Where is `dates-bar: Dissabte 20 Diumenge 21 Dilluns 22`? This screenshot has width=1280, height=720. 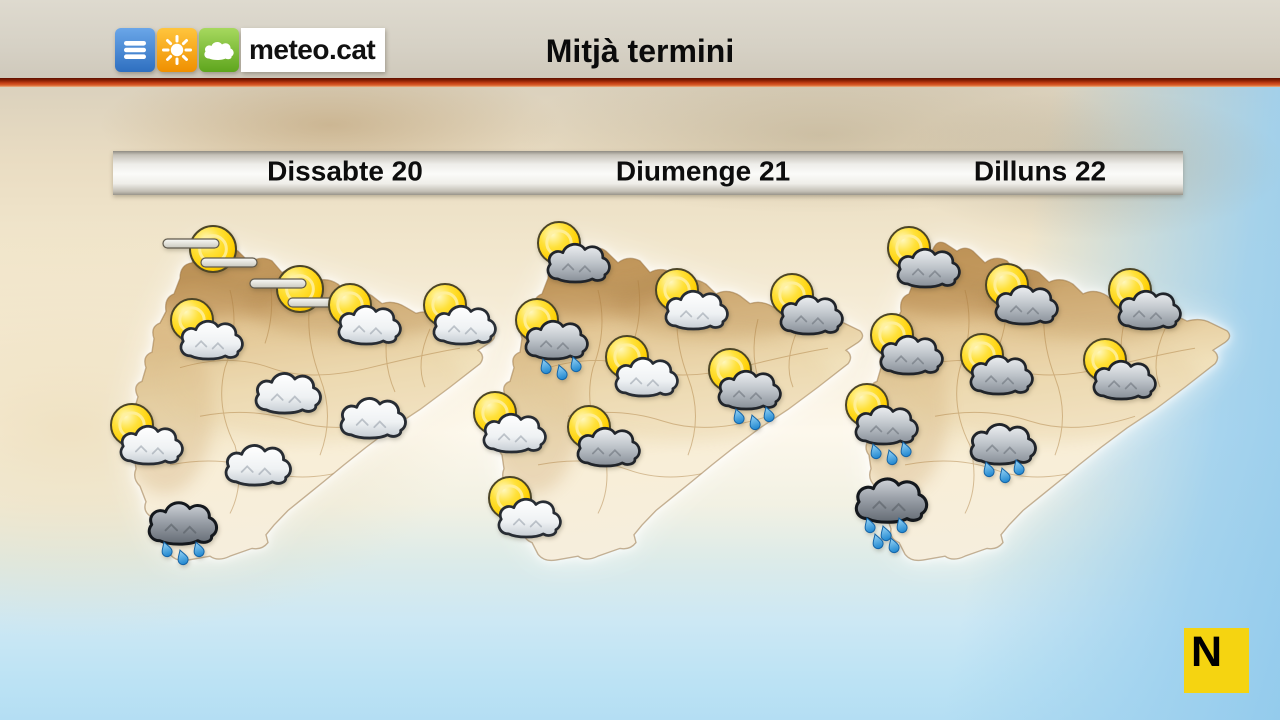 dates-bar: Dissabte 20 Diumenge 21 Dilluns 22 is located at coordinates (648, 173).